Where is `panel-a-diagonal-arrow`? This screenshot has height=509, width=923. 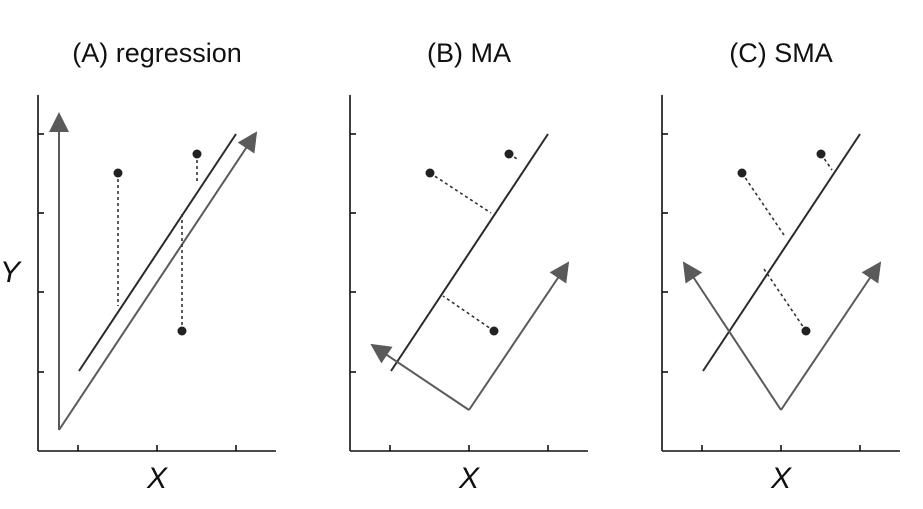
panel-a-diagonal-arrow is located at coordinates (158, 281).